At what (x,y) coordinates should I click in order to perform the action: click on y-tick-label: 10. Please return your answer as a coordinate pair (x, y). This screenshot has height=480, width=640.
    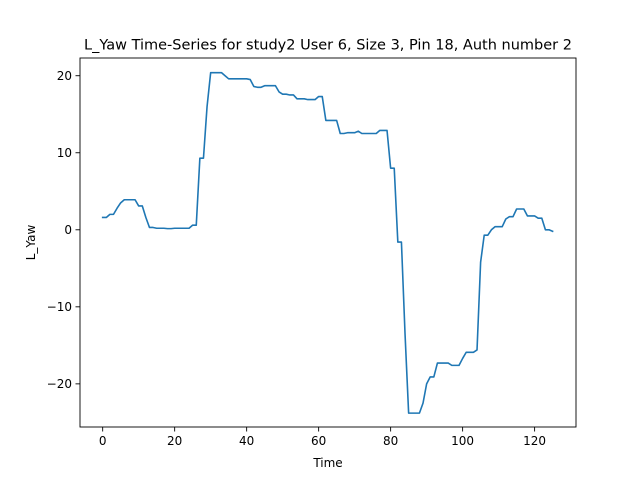
    Looking at the image, I should click on (64, 153).